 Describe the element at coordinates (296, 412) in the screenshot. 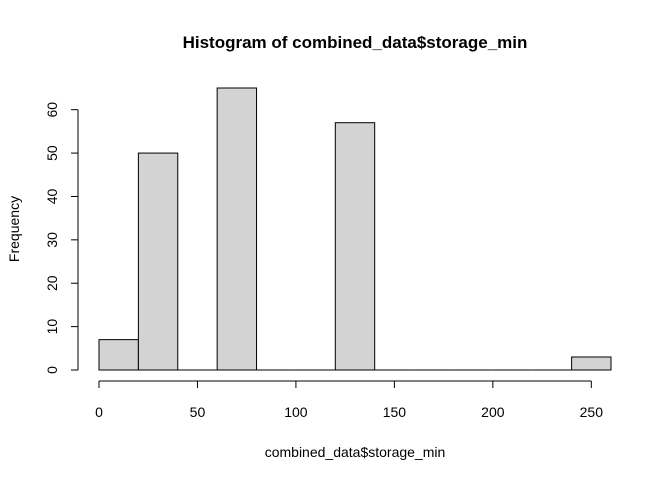

I see `x-tick-label-100: 100` at that location.